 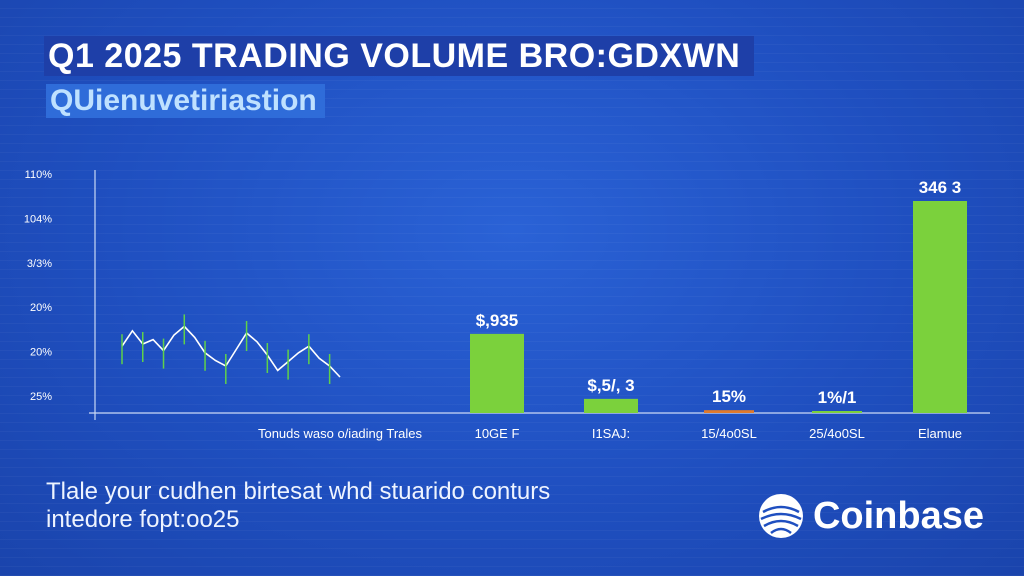 I want to click on footer-line-2: intedore fopt:oo25, so click(x=143, y=519).